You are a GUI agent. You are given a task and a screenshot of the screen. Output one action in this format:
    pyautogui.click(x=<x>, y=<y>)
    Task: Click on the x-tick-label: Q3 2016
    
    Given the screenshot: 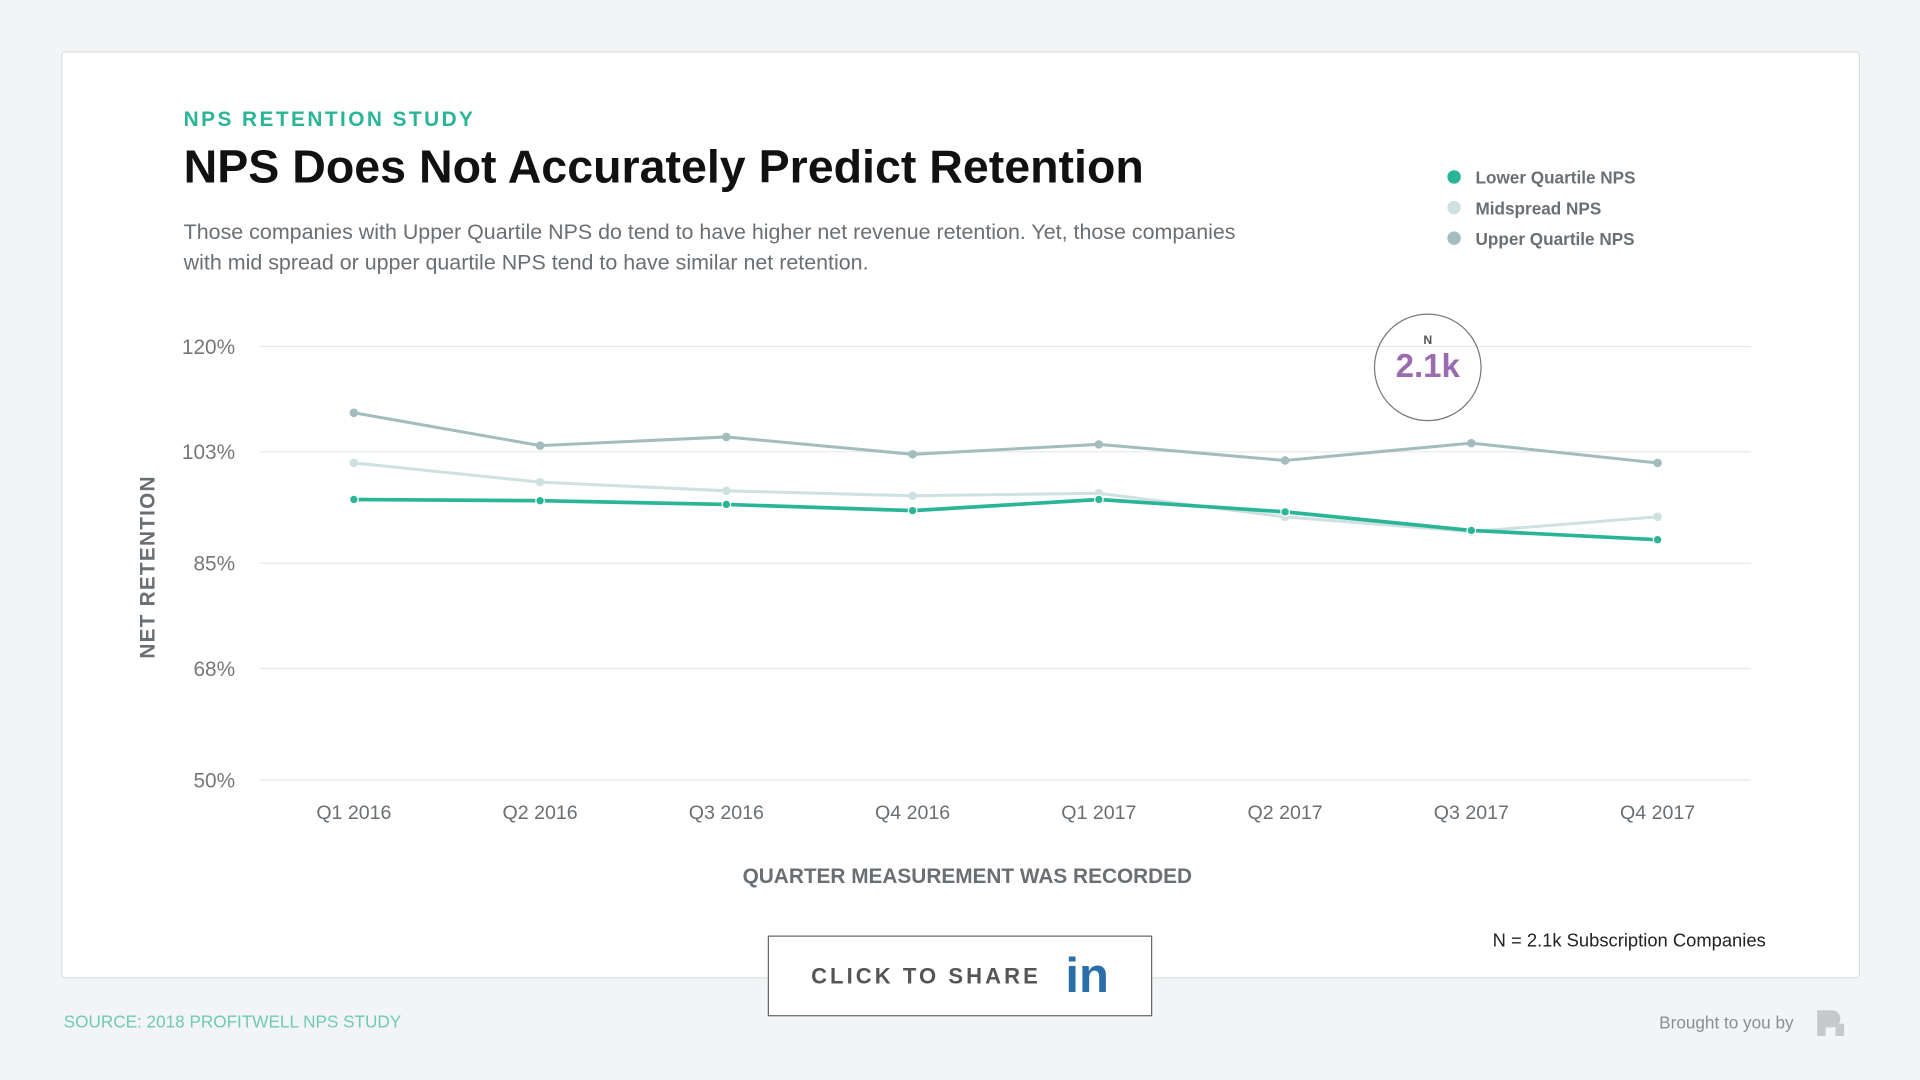 What is the action you would take?
    pyautogui.click(x=726, y=813)
    